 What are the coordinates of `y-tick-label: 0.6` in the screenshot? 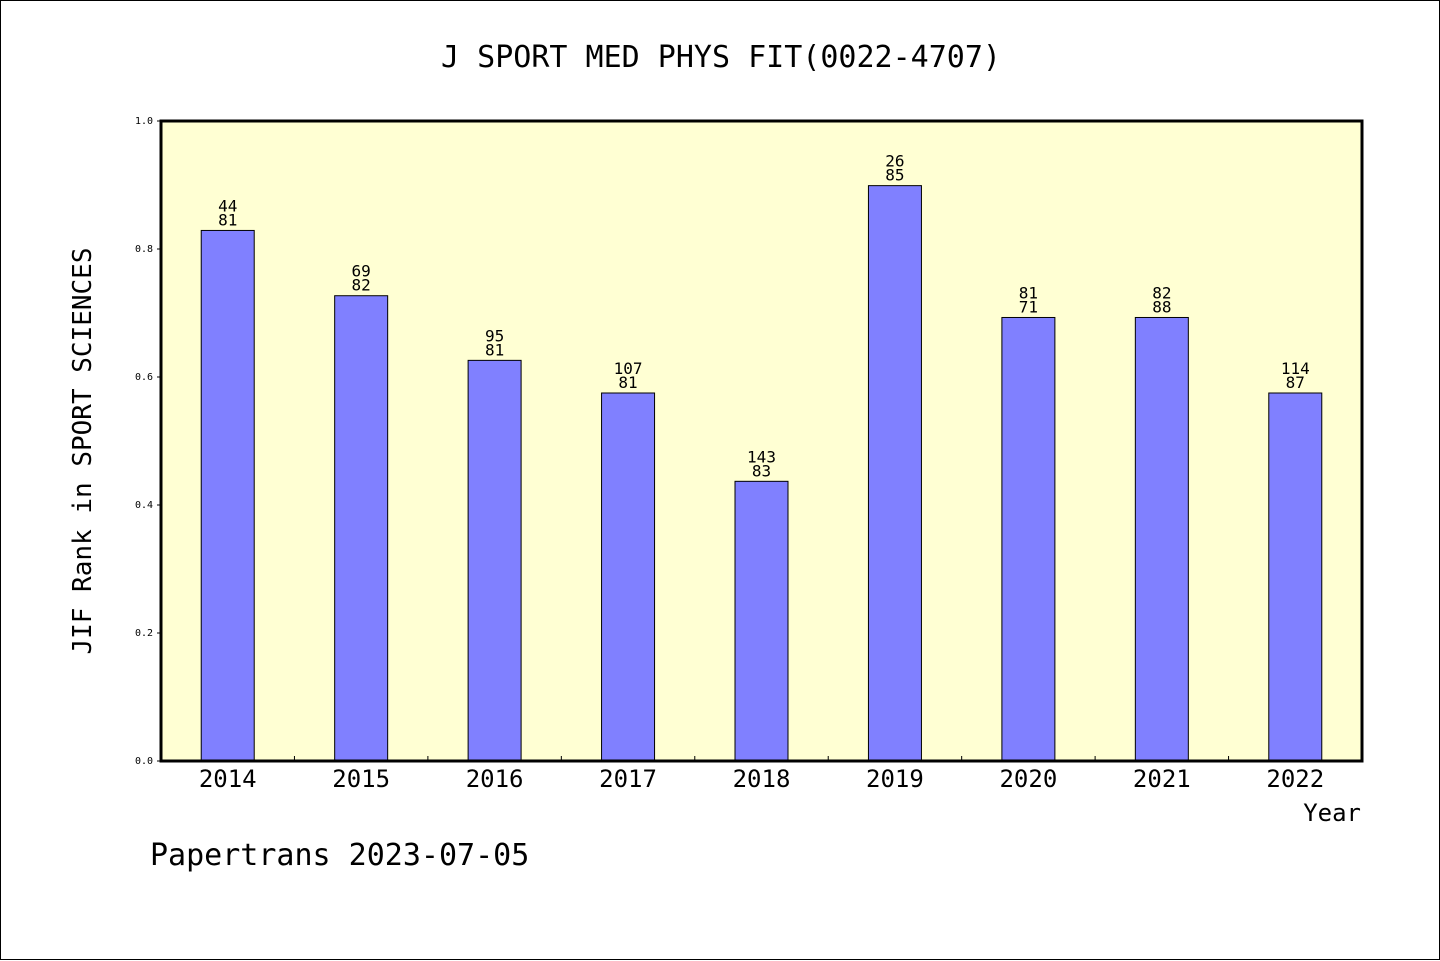 It's located at (144, 377).